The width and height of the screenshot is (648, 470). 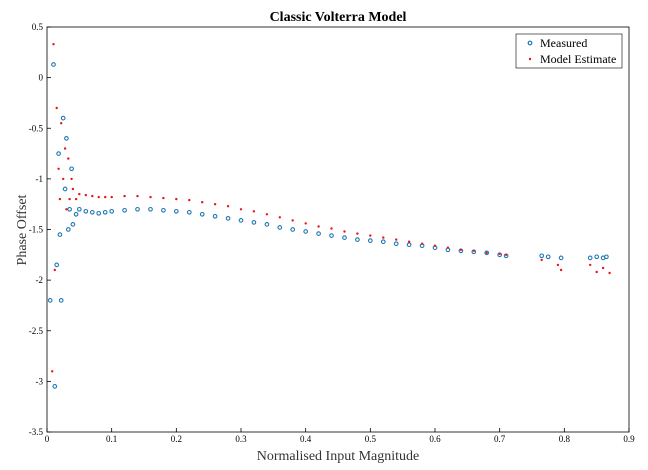 What do you see at coordinates (36, 432) in the screenshot?
I see `y-tick-label: -3.5` at bounding box center [36, 432].